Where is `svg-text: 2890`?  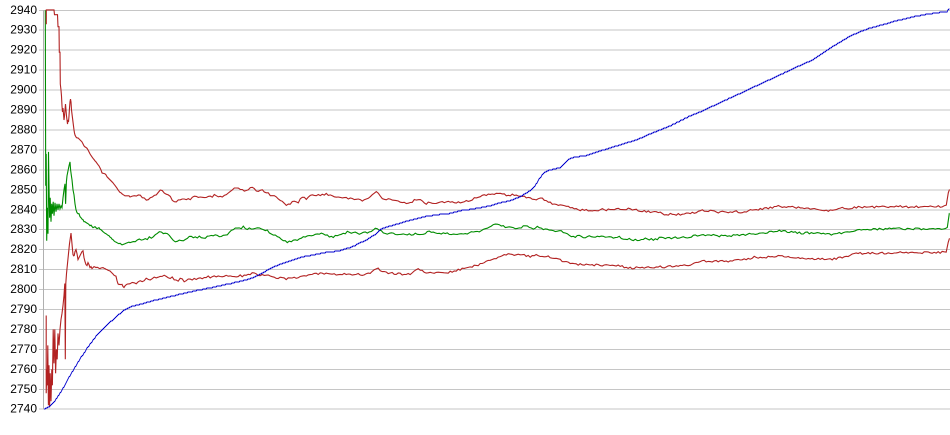
svg-text: 2890 is located at coordinates (23, 110).